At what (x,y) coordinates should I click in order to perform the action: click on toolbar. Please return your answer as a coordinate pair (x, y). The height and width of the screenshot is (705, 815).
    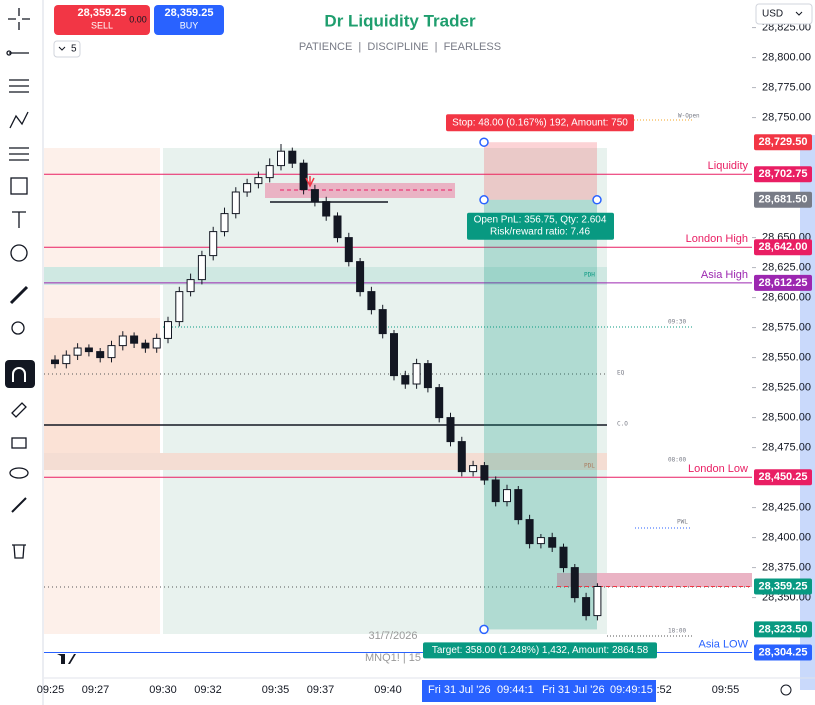
    Looking at the image, I should click on (22, 352).